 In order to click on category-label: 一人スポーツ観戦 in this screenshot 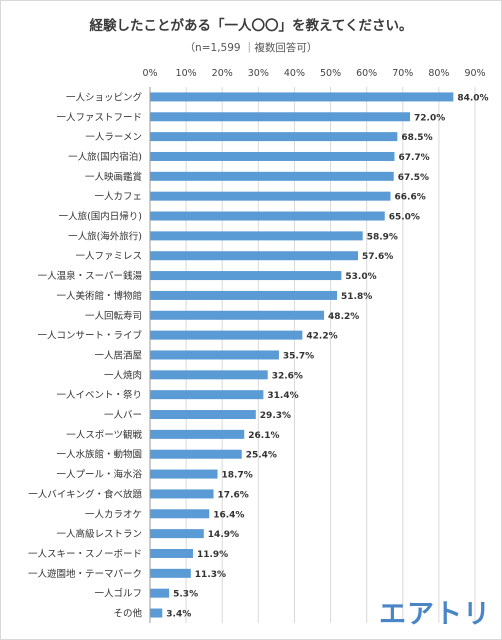, I will do `click(104, 435)`.